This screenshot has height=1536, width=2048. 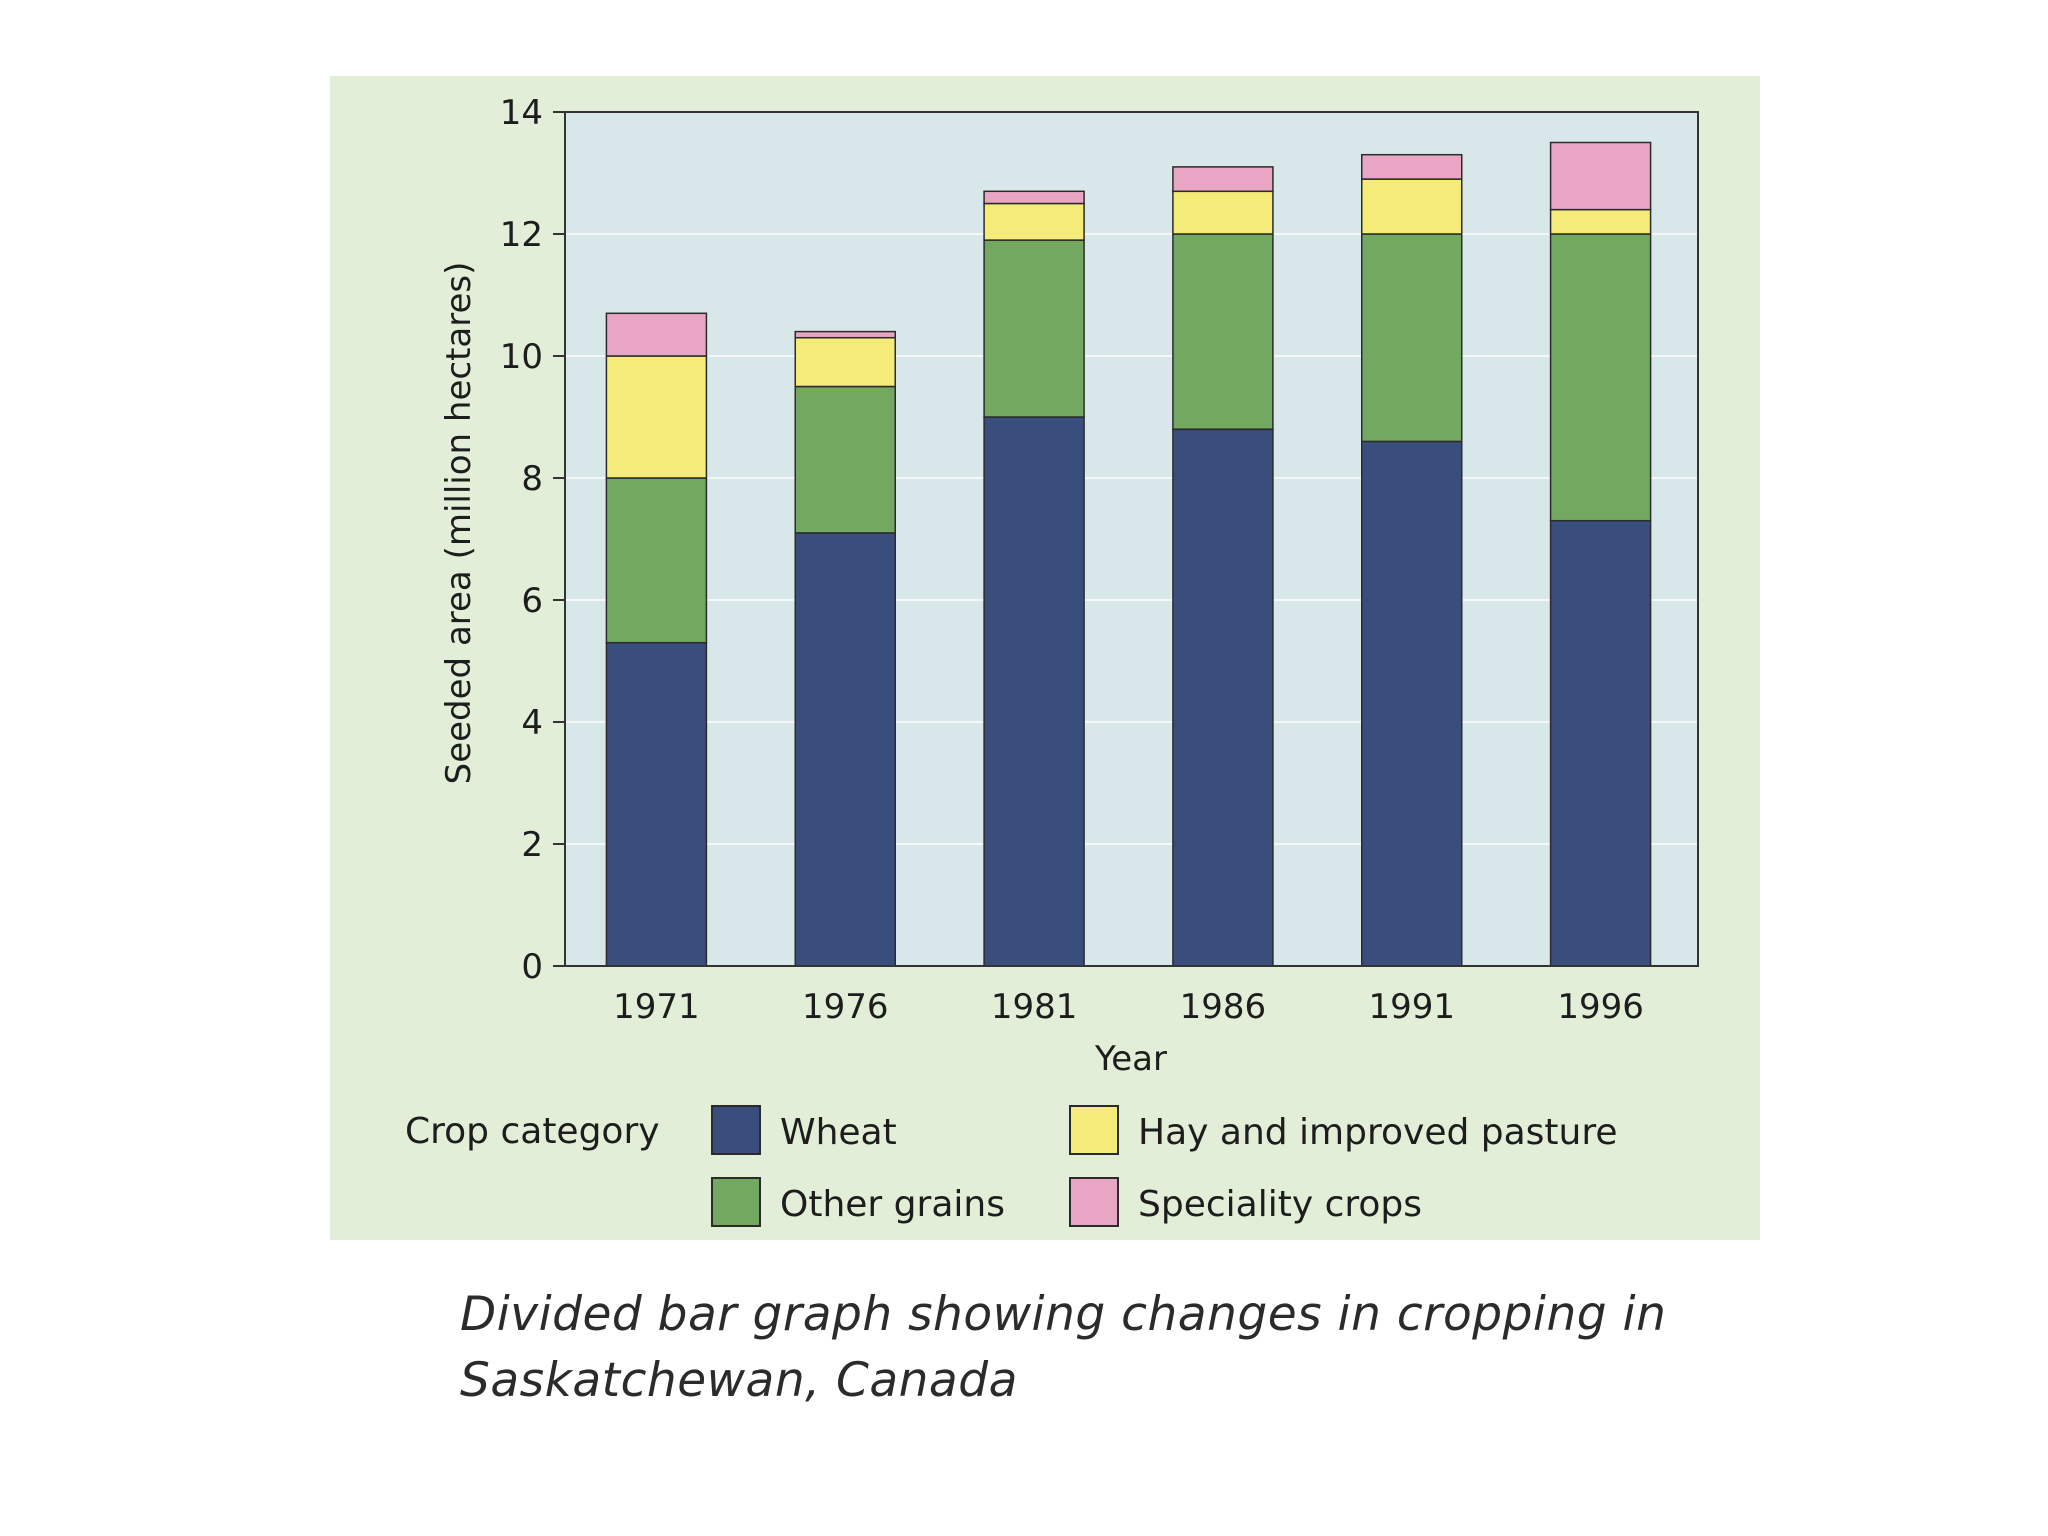 I want to click on x-axis-title: Year, so click(x=1130, y=1059).